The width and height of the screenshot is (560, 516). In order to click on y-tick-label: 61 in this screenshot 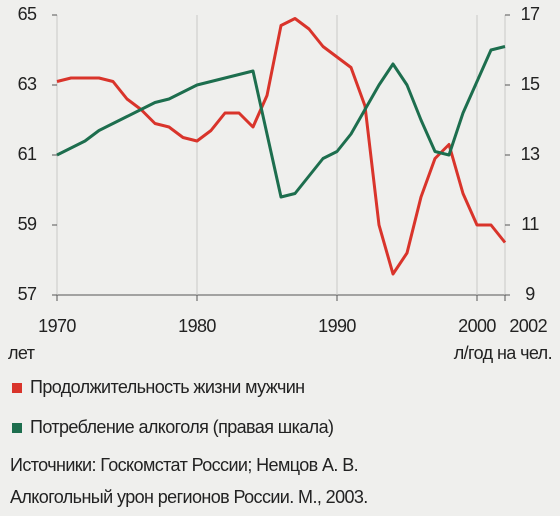, I will do `click(27, 154)`.